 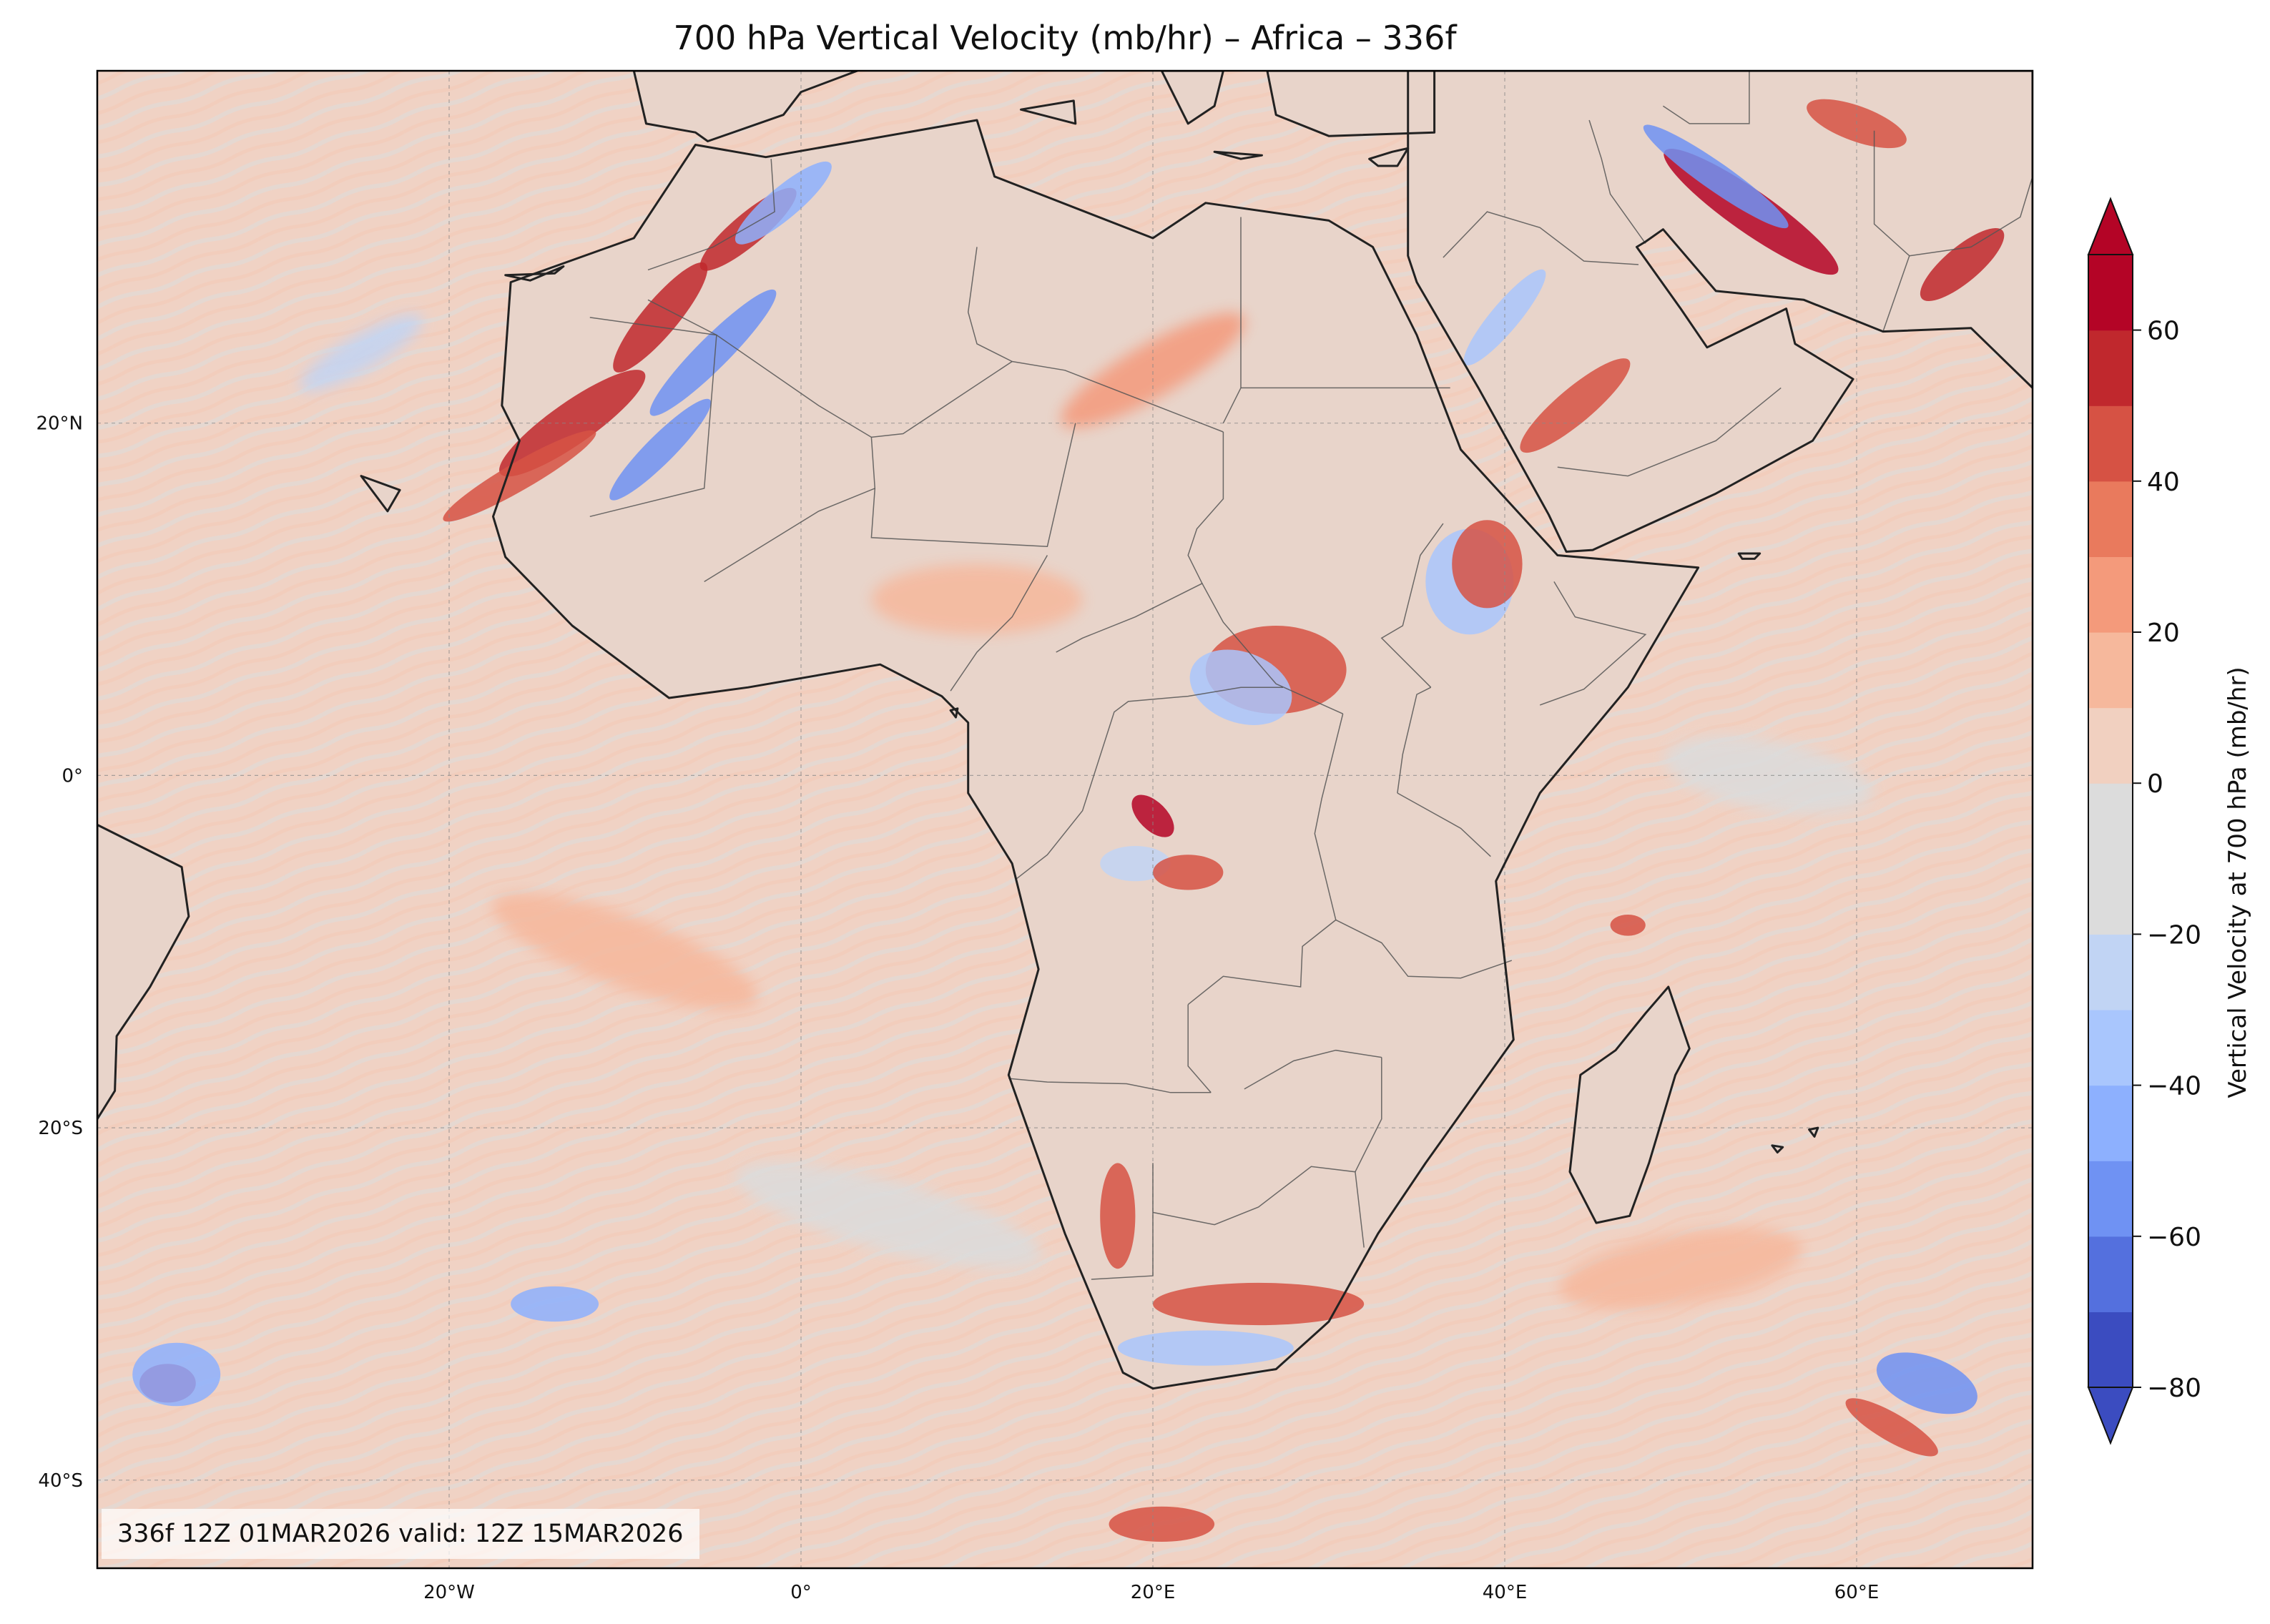 I want to click on coastline-turkey, so click(x=1351, y=104).